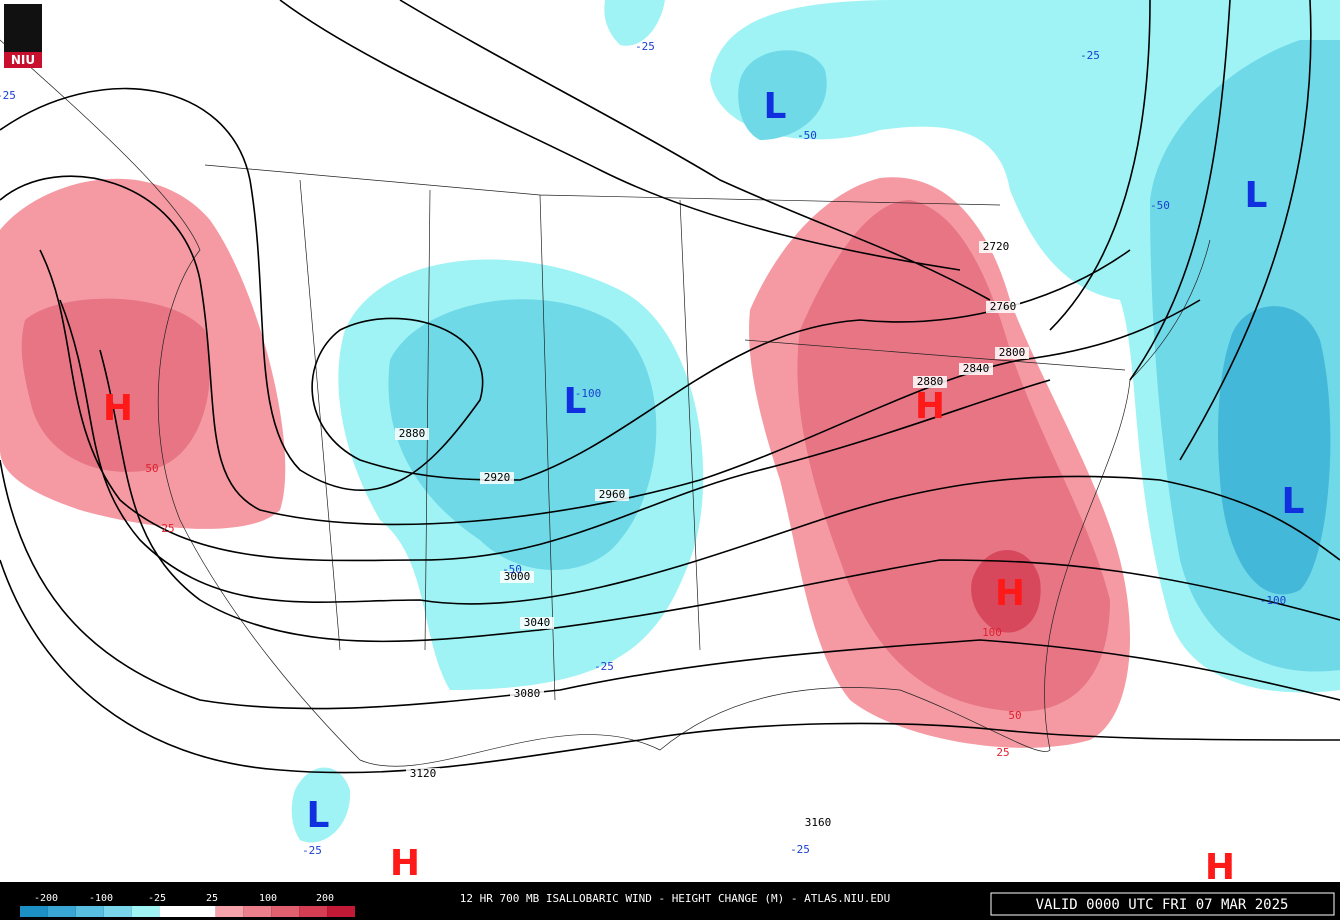 The width and height of the screenshot is (1340, 920). I want to click on contour-label: 2840, so click(976, 368).